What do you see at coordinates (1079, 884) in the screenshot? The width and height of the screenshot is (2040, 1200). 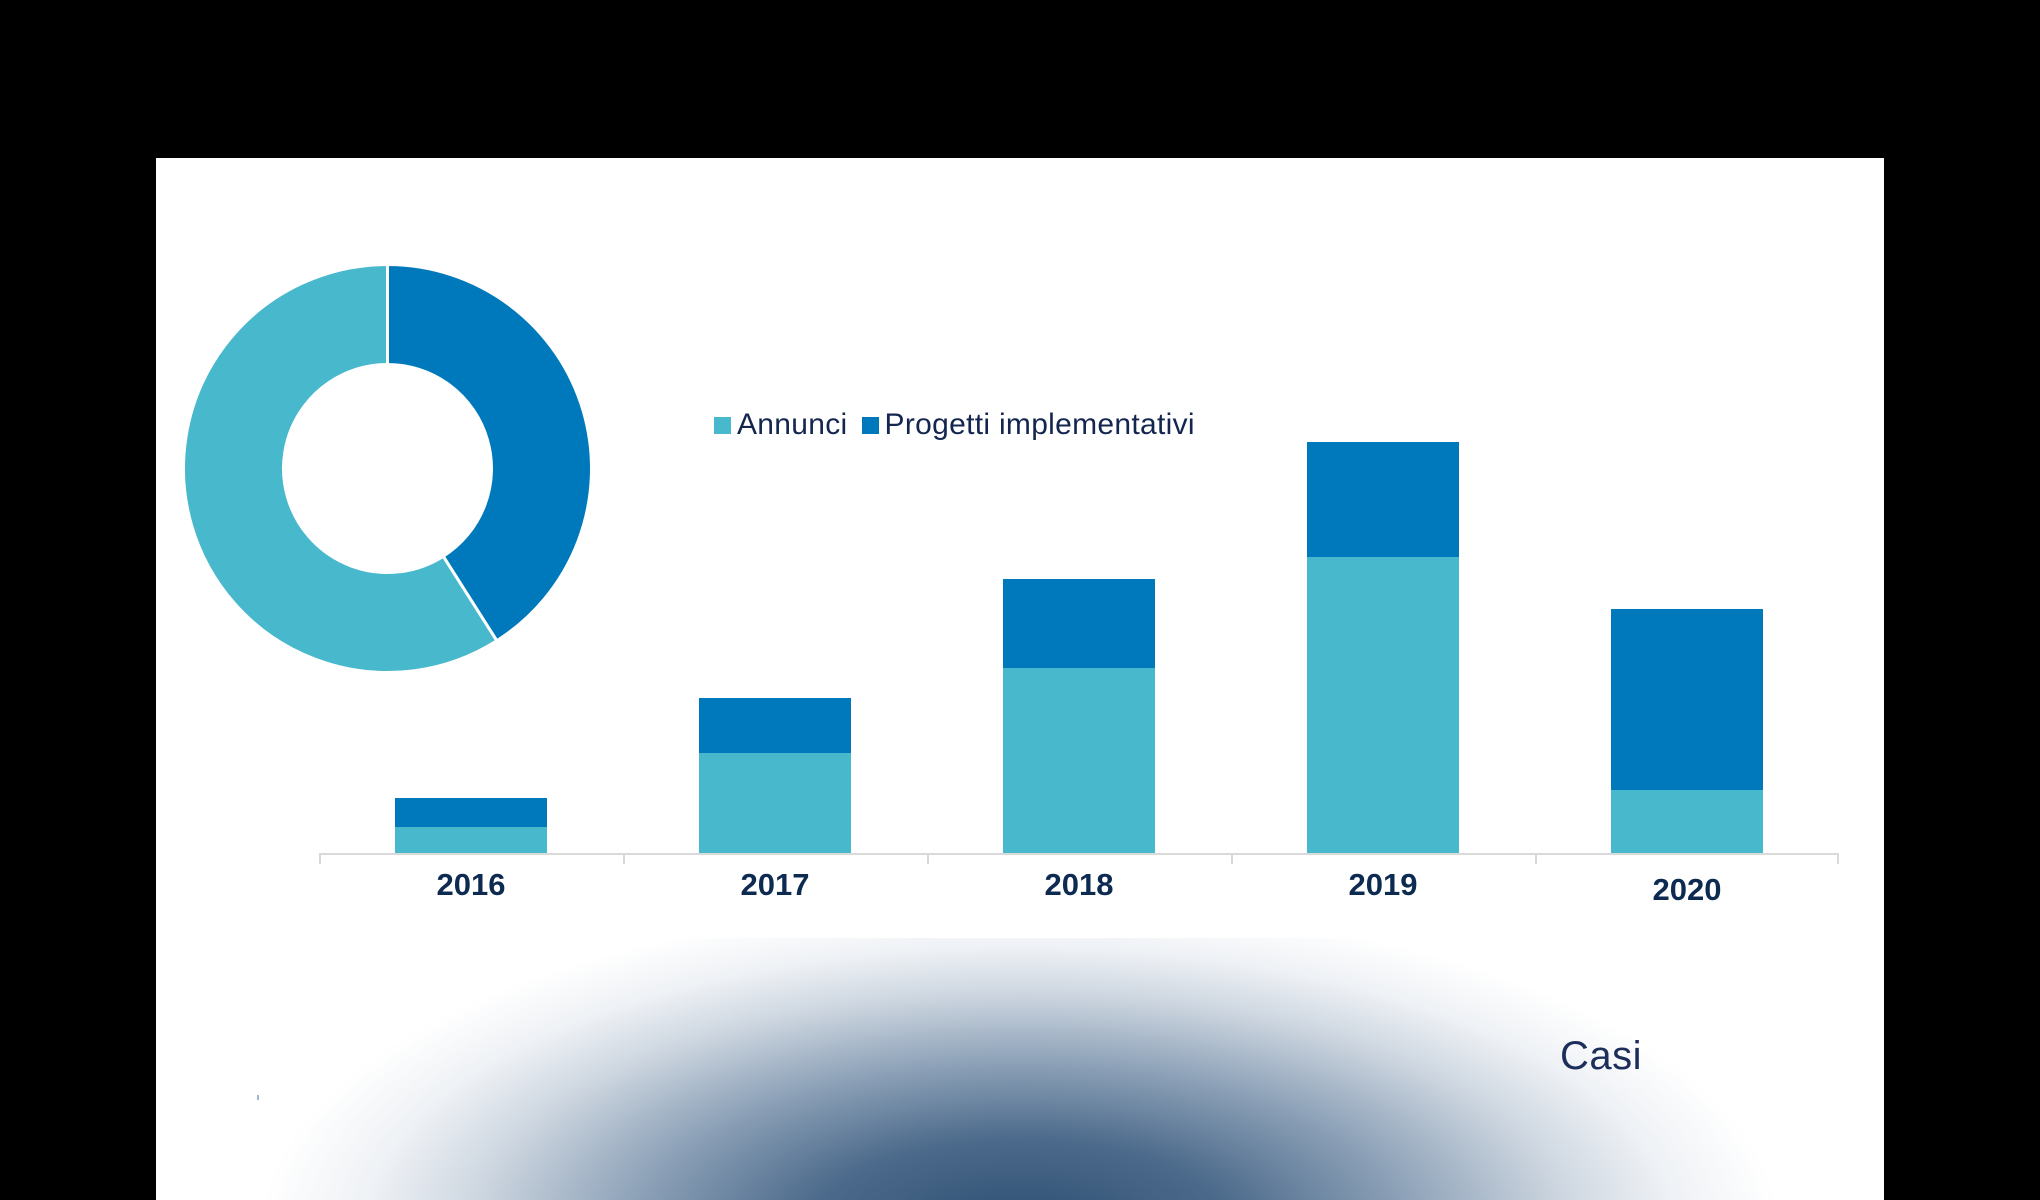 I see `x-axis-label: 2018` at bounding box center [1079, 884].